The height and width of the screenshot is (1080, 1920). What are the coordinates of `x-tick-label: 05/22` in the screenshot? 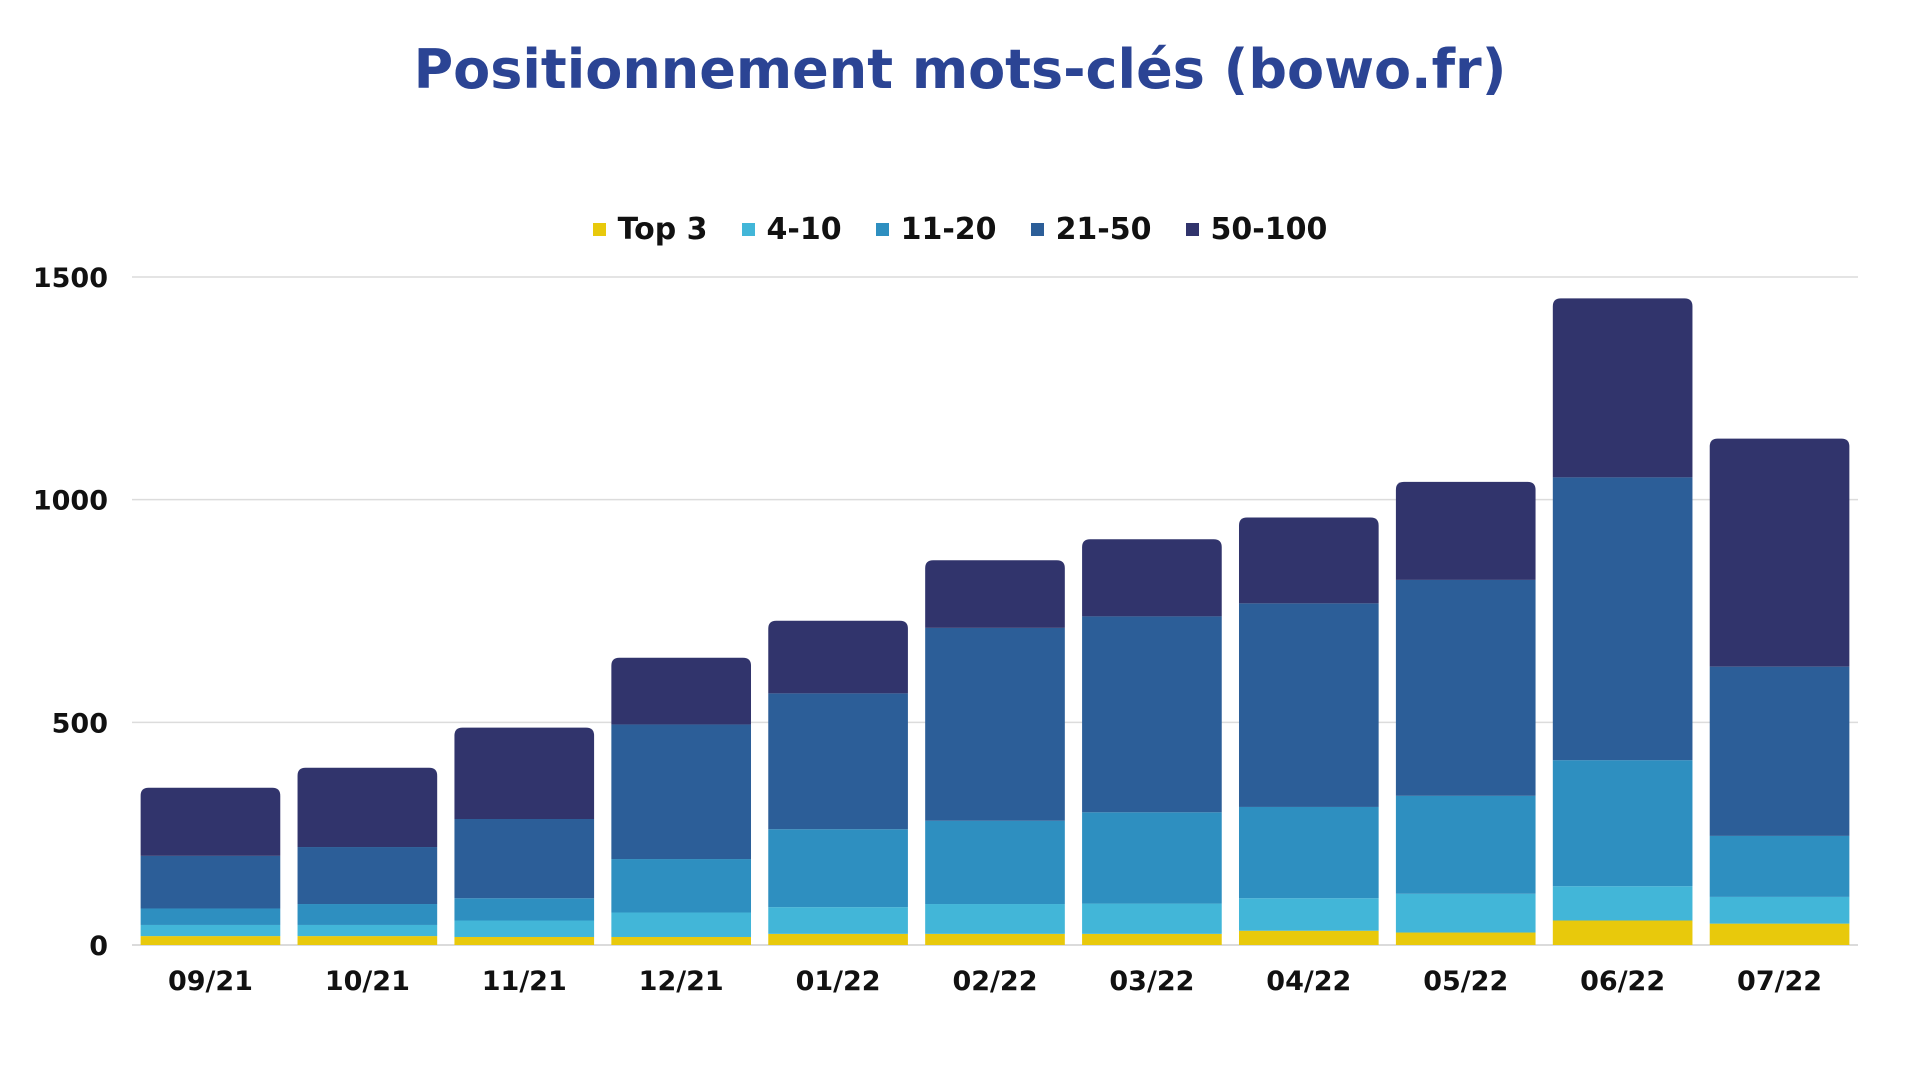 It's located at (1465, 981).